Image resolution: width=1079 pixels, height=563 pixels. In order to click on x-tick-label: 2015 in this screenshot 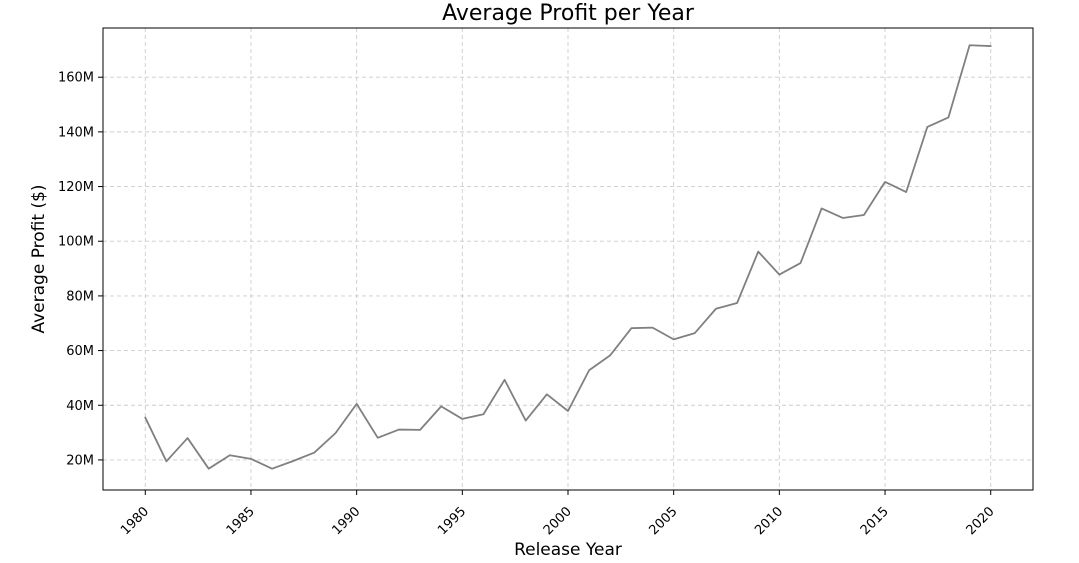, I will do `click(875, 521)`.